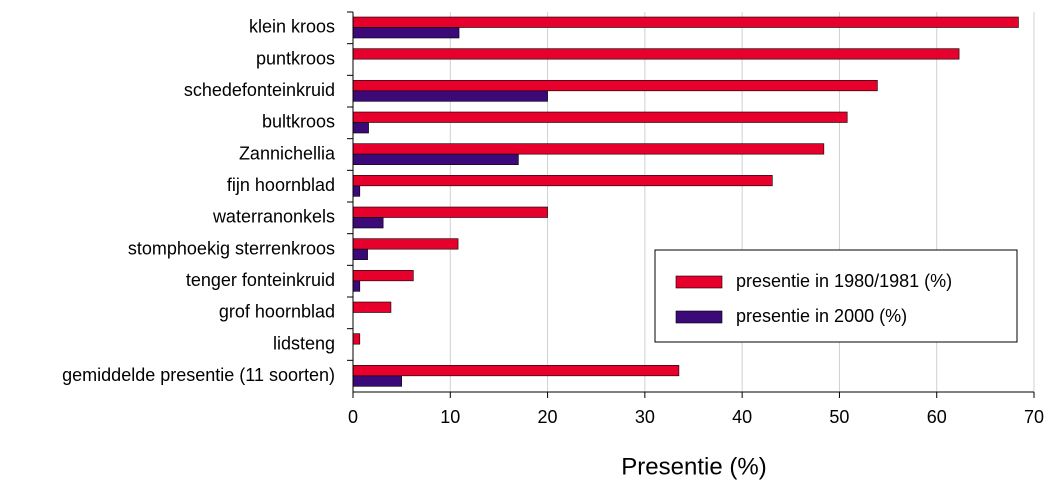  What do you see at coordinates (1034, 417) in the screenshot?
I see `x-tick-label: 70` at bounding box center [1034, 417].